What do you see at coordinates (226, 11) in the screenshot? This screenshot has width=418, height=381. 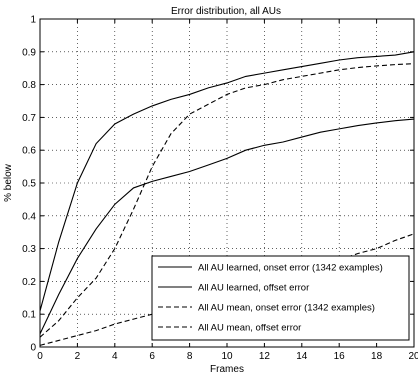 I see `chart-title: Error distribution, all AUs` at bounding box center [226, 11].